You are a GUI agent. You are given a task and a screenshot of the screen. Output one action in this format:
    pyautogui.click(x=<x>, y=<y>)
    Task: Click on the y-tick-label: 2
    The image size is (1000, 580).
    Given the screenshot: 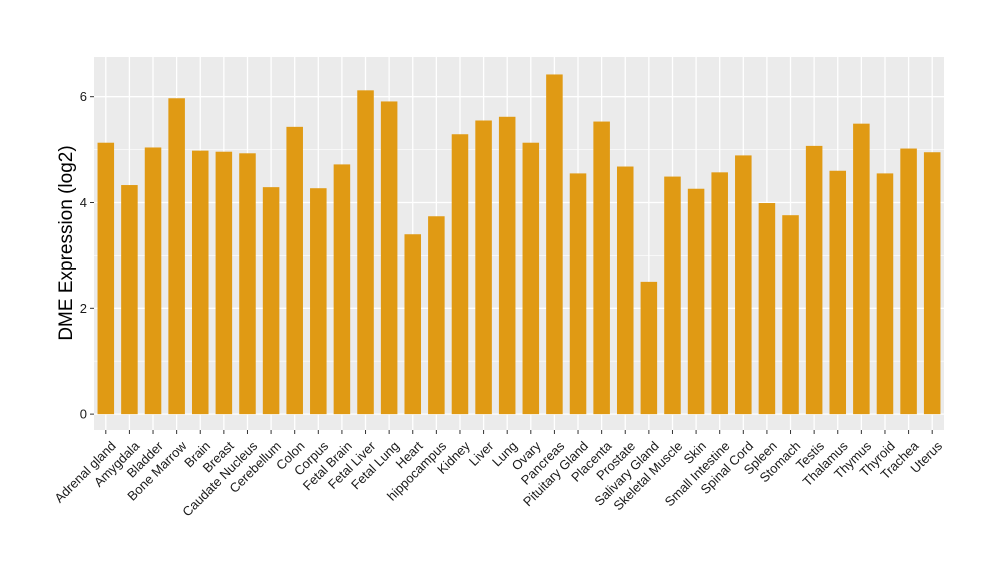 What is the action you would take?
    pyautogui.click(x=83, y=308)
    